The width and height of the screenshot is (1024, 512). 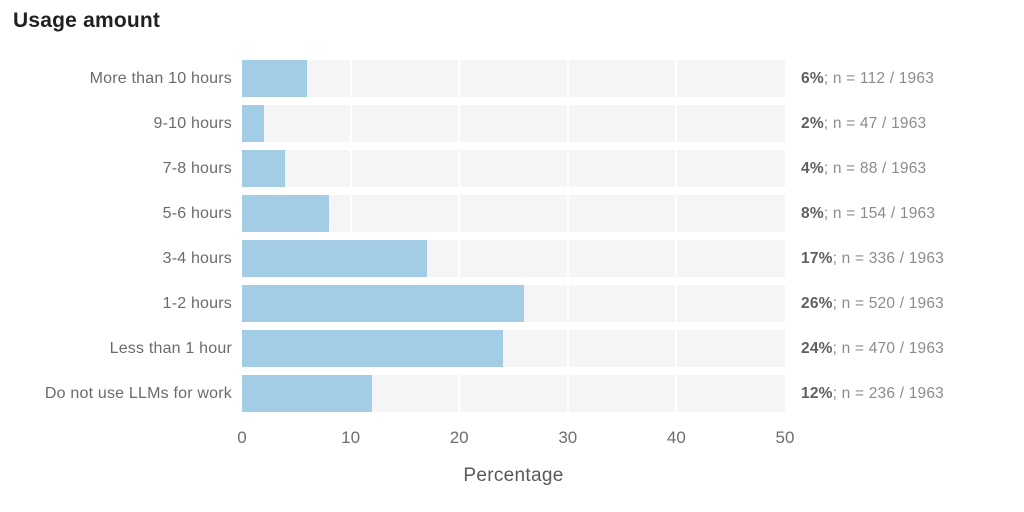 I want to click on annotation-percent: 26%, so click(x=817, y=303).